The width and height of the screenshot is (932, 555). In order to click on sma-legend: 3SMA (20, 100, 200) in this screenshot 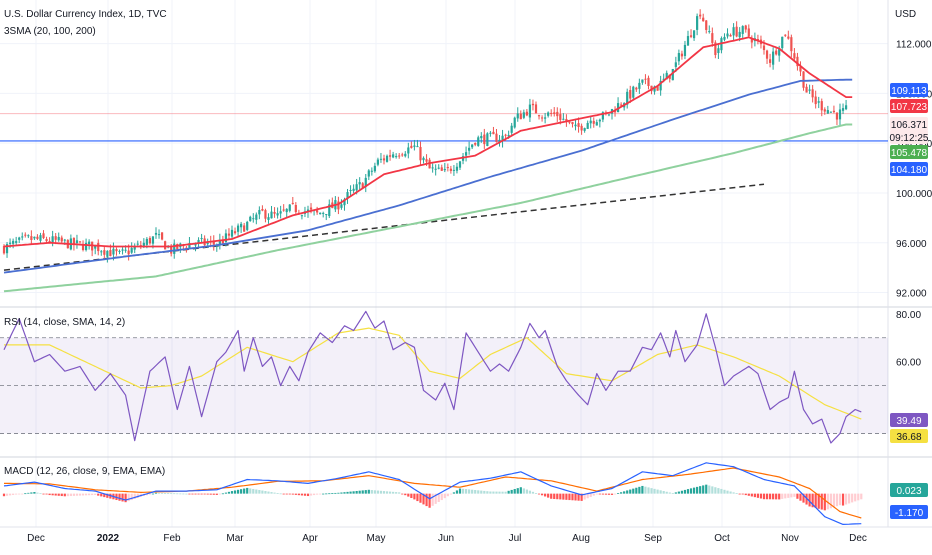, I will do `click(50, 31)`.